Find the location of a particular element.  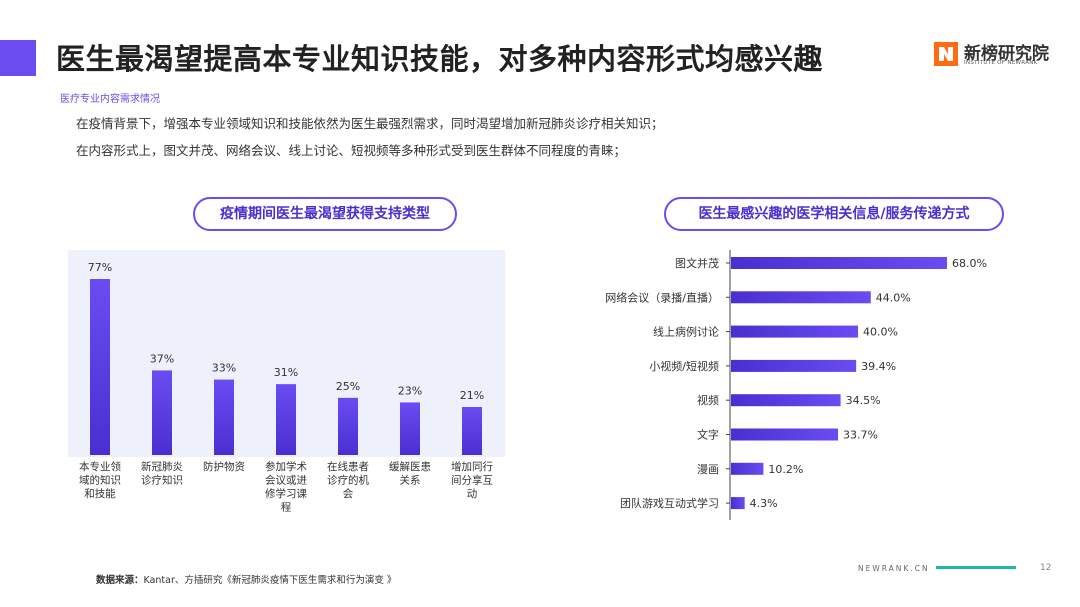

category-label-3-line-1: 防护物资 is located at coordinates (224, 466).